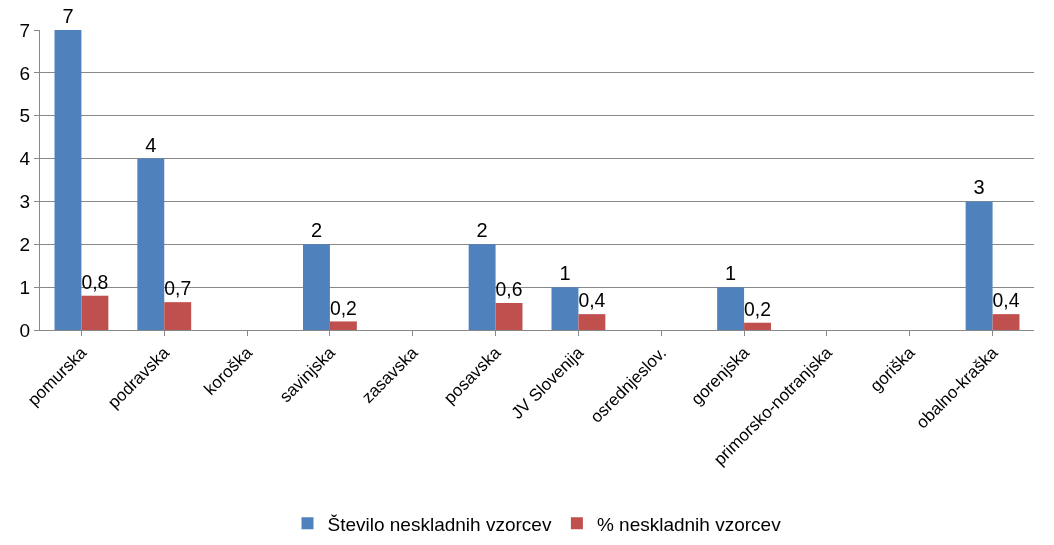  Describe the element at coordinates (25, 330) in the screenshot. I see `y-tick-label: 0` at that location.